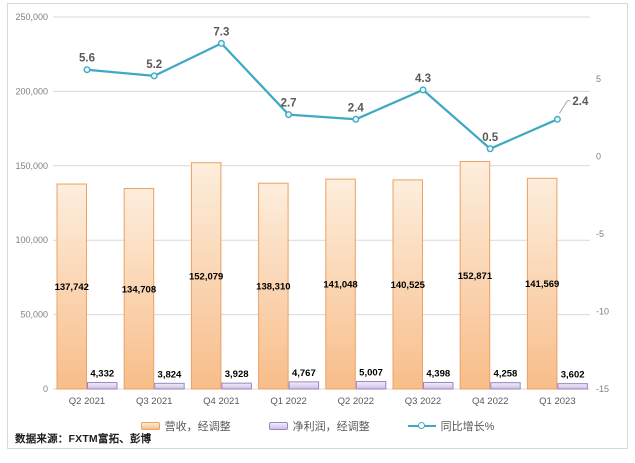 The image size is (635, 463). What do you see at coordinates (87, 59) in the screenshot?
I see `growth-label-0: 5.6` at bounding box center [87, 59].